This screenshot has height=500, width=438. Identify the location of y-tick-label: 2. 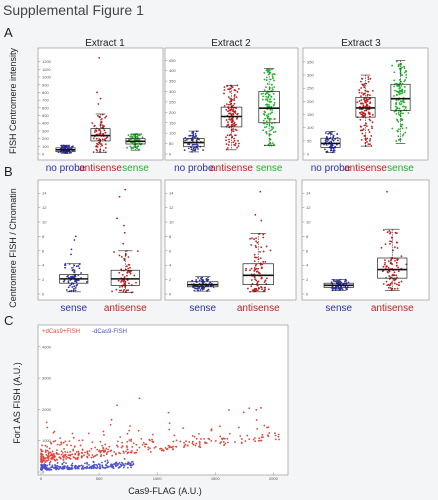
(170, 279).